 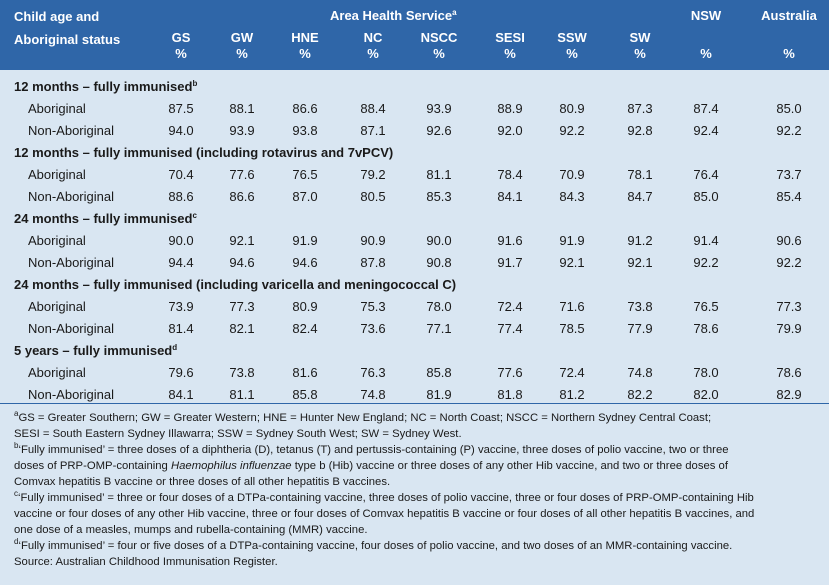 What do you see at coordinates (57, 16) in the screenshot?
I see `header-title-line1: Child age and` at bounding box center [57, 16].